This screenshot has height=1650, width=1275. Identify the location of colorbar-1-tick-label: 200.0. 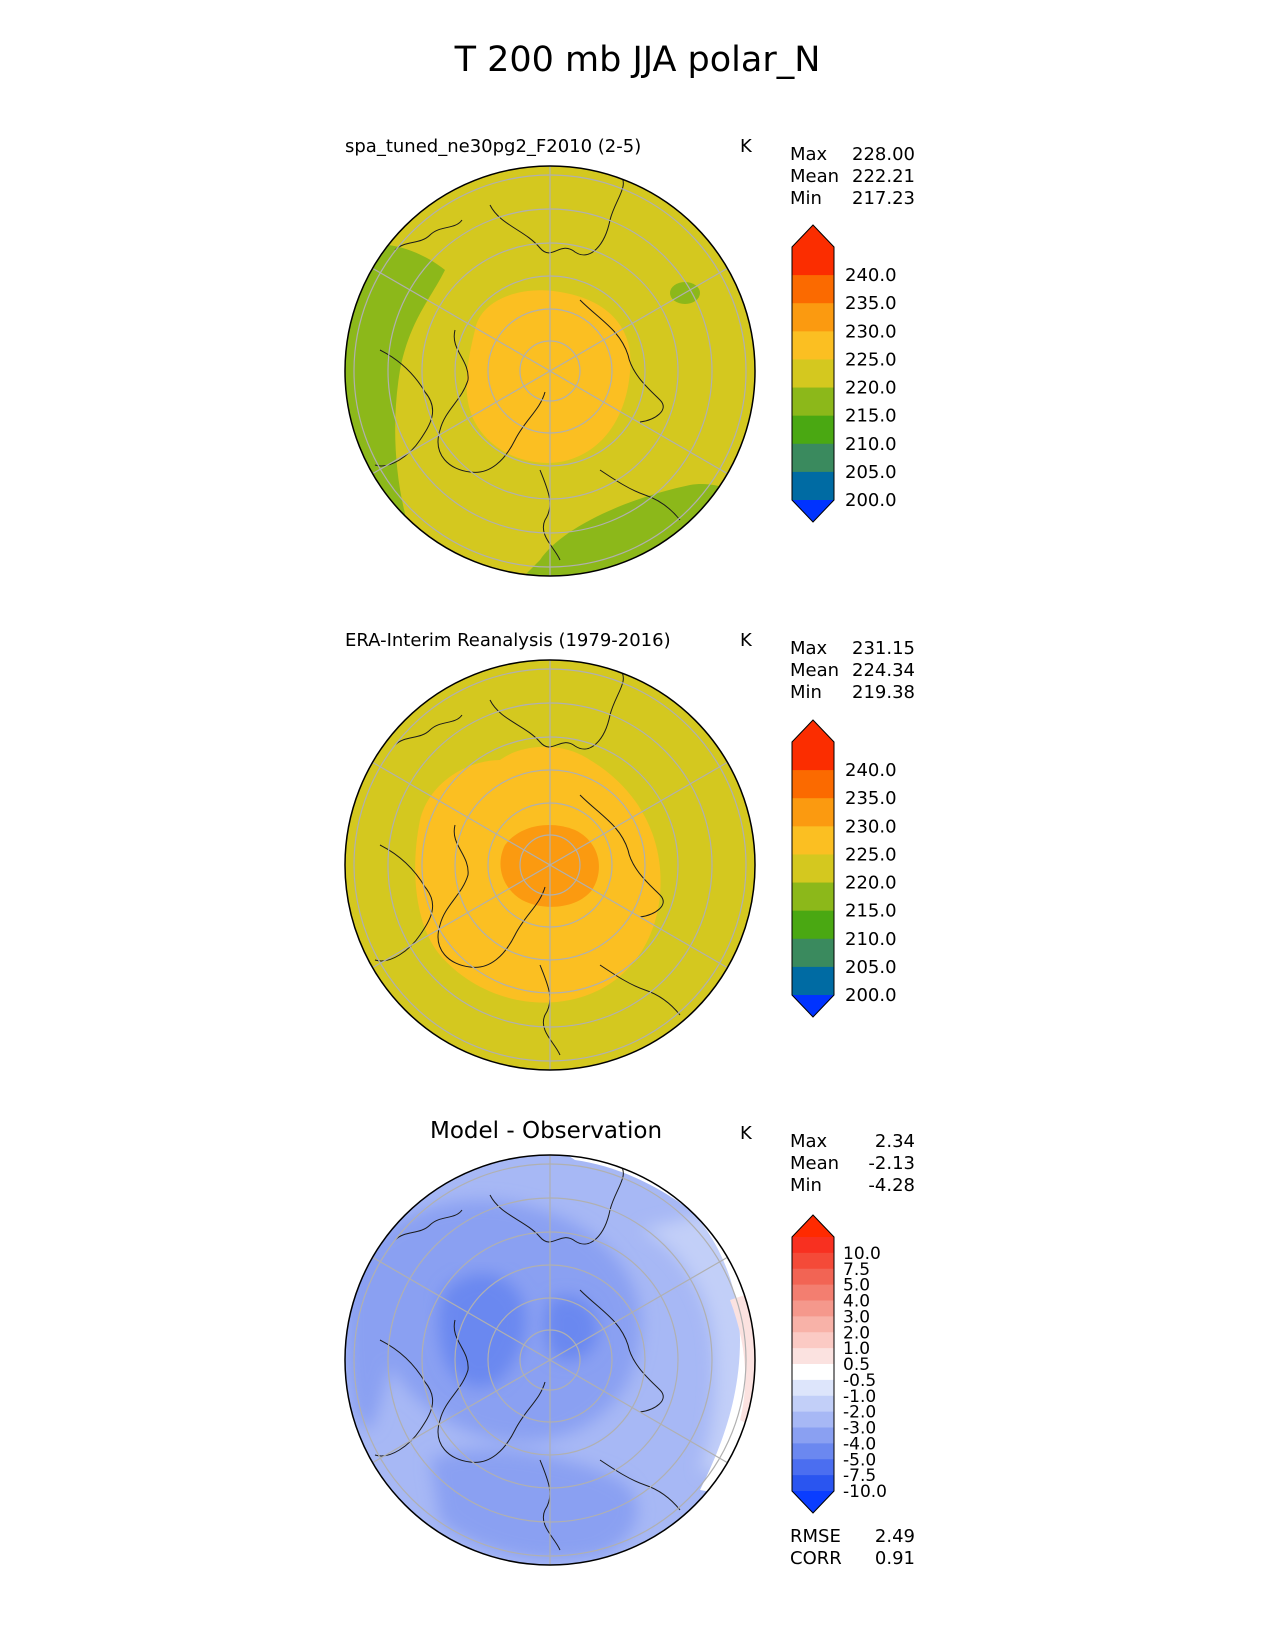
(871, 500).